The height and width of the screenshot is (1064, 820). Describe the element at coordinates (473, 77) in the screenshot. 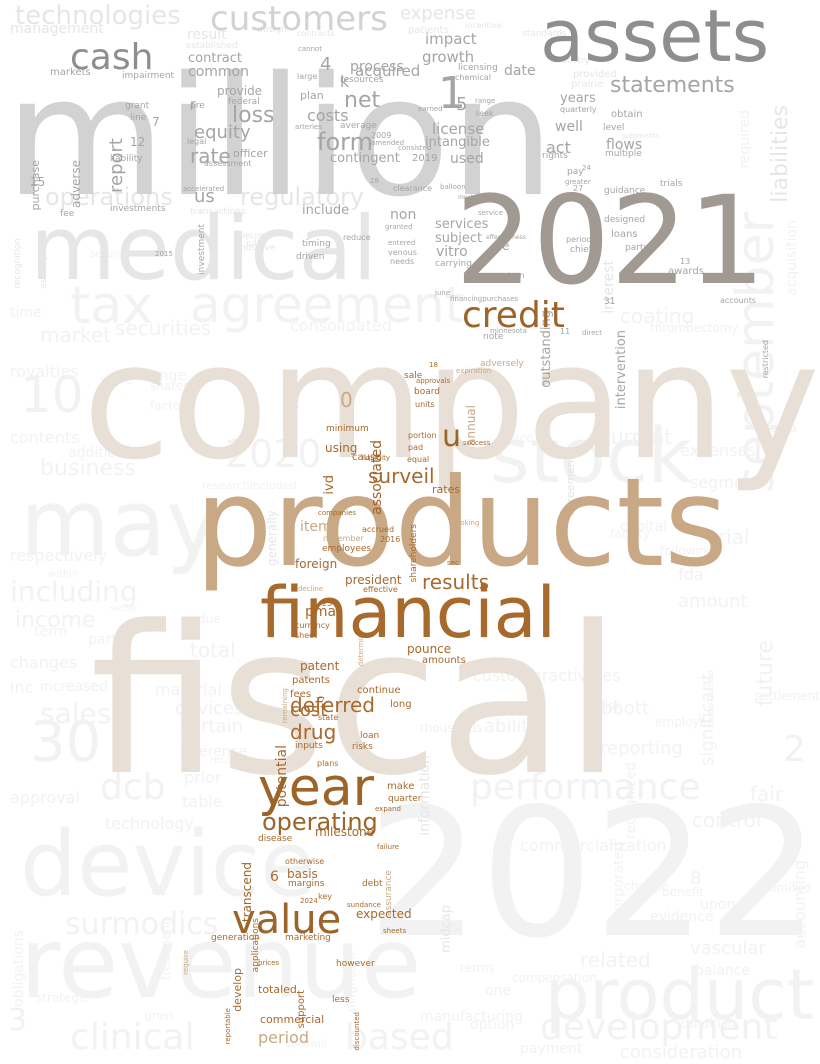

I see `word-chemical: chemical` at that location.